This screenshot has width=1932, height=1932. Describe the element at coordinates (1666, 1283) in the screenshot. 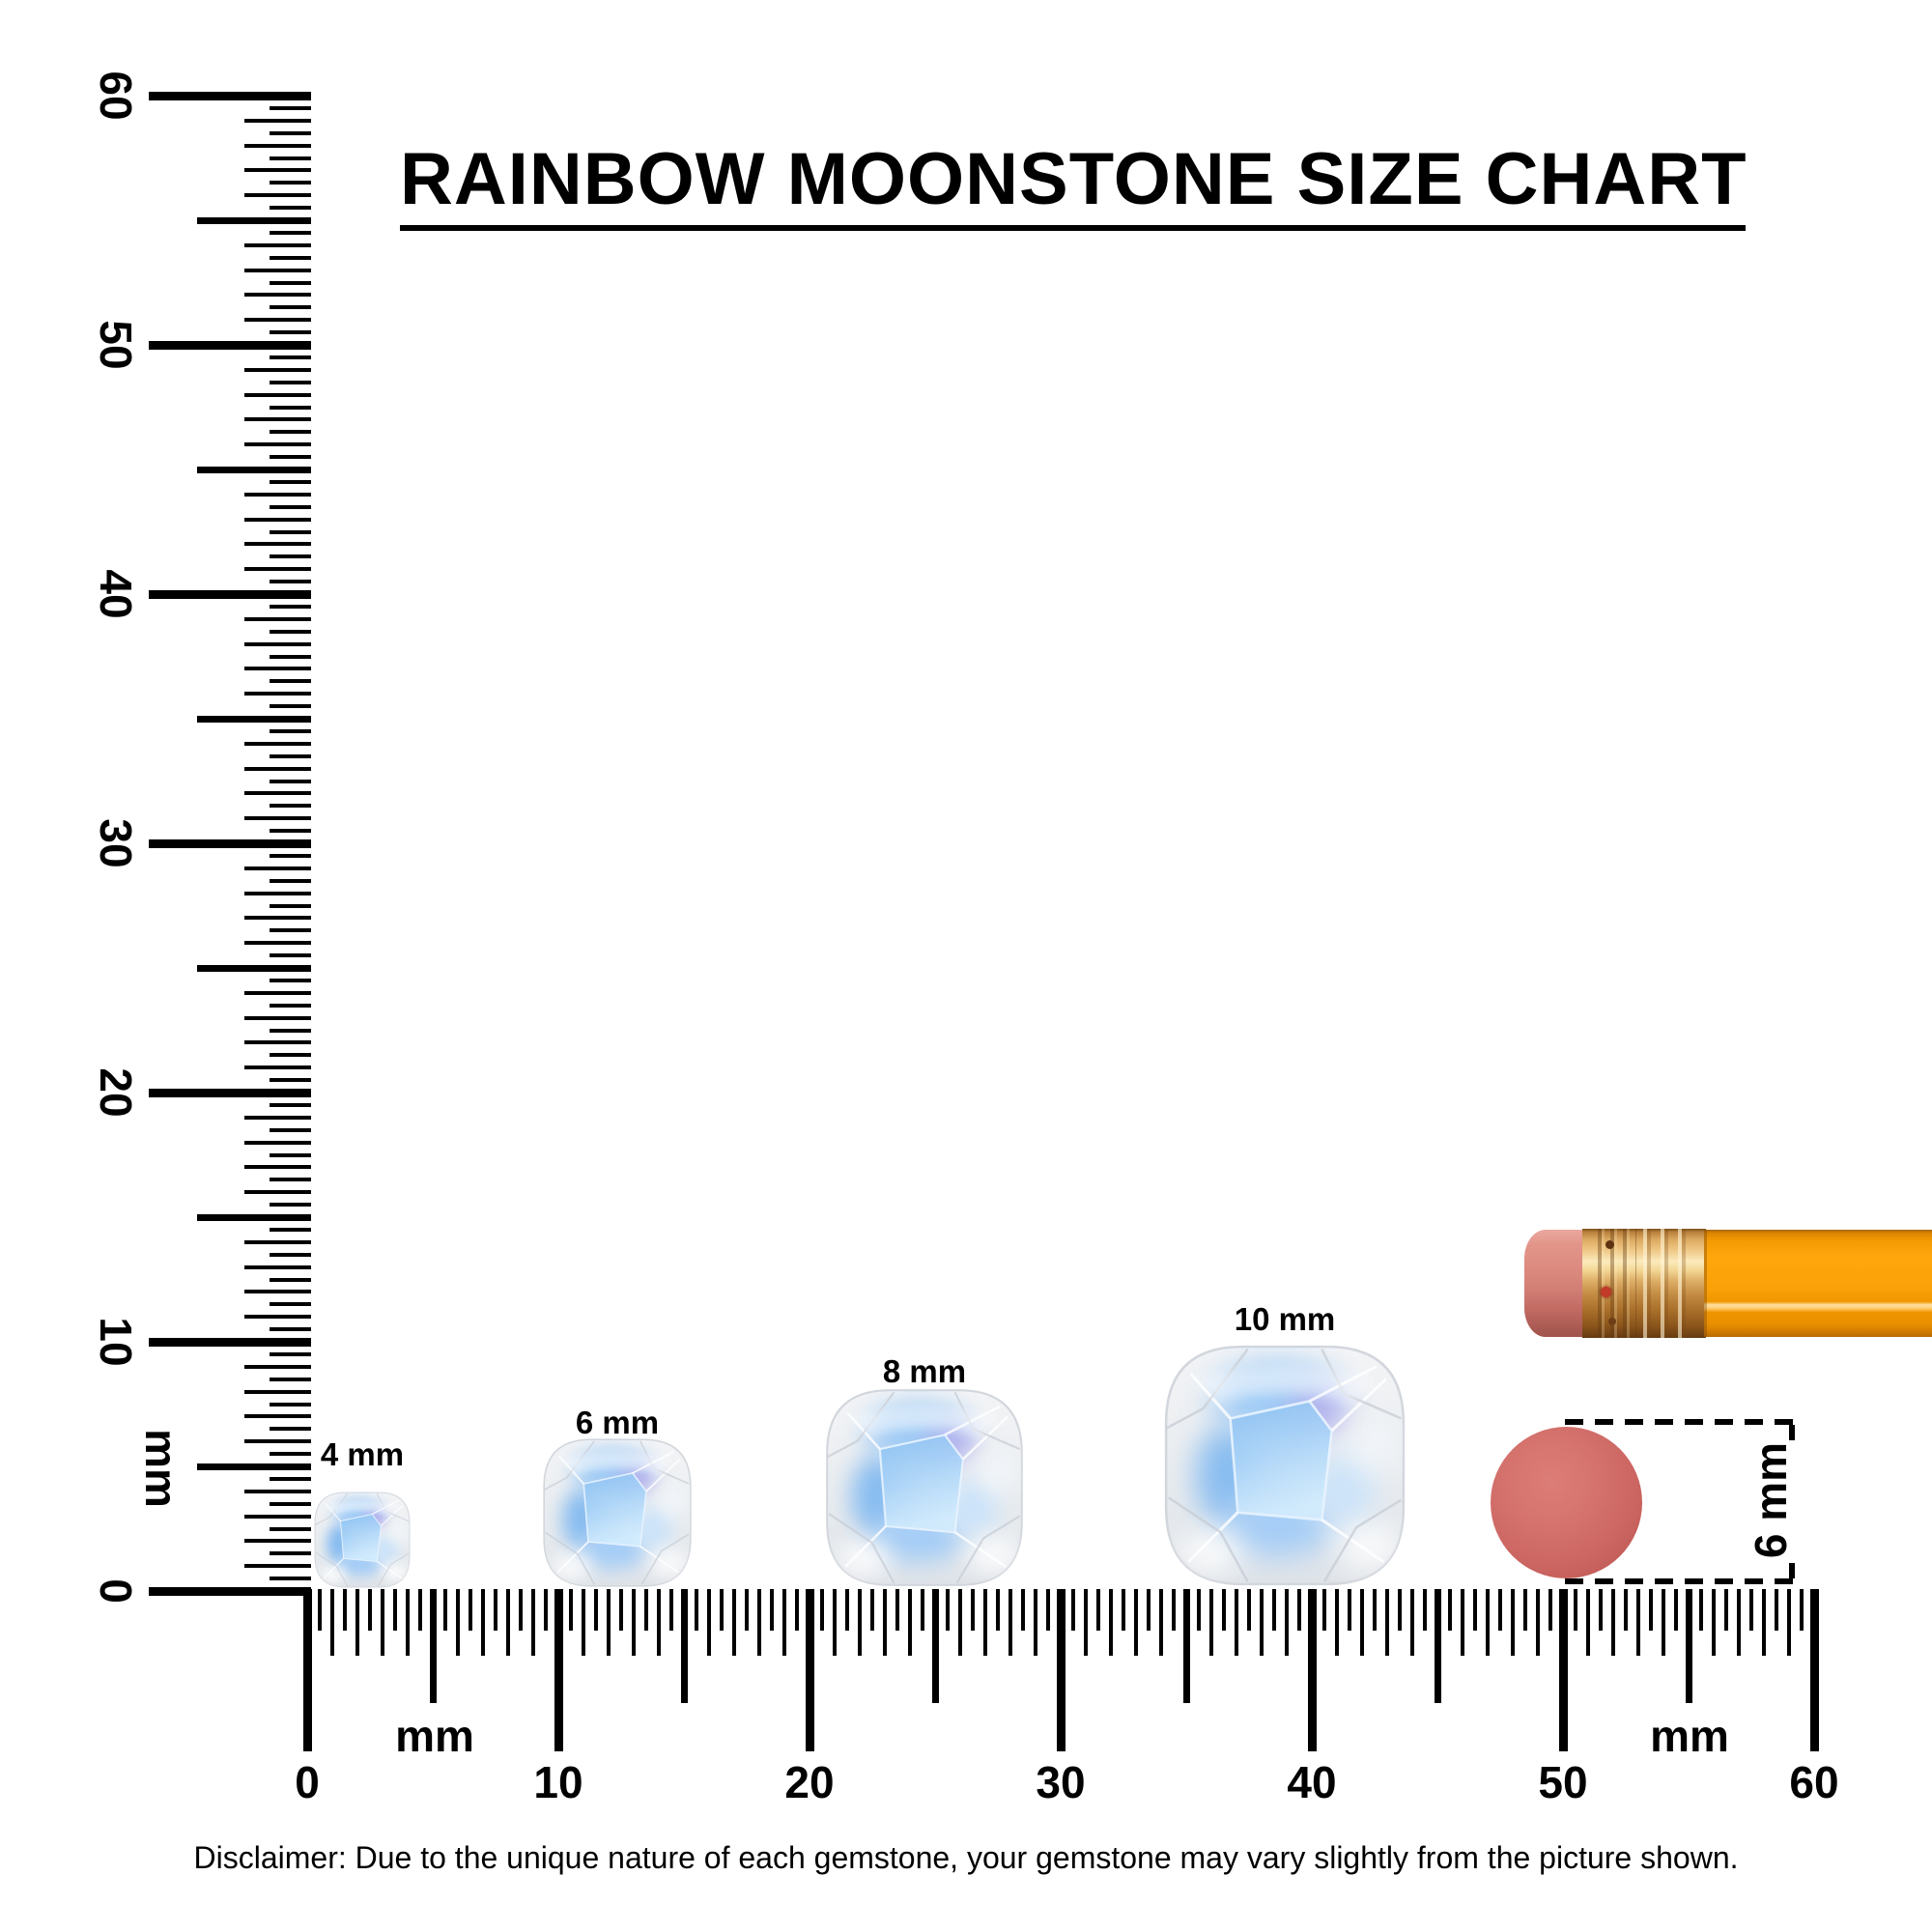

I see `ferrule-ridges` at that location.